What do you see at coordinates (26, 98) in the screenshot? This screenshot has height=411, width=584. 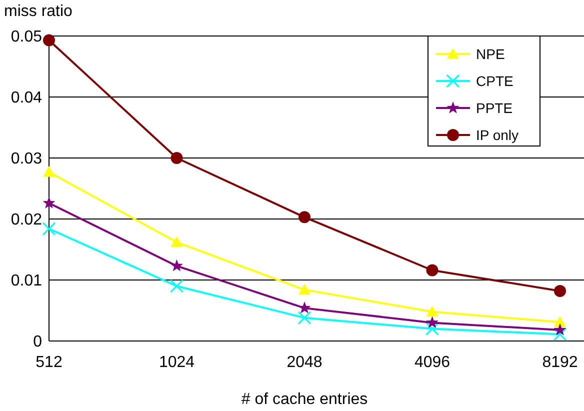 I see `y-tick-label: 0.04` at bounding box center [26, 98].